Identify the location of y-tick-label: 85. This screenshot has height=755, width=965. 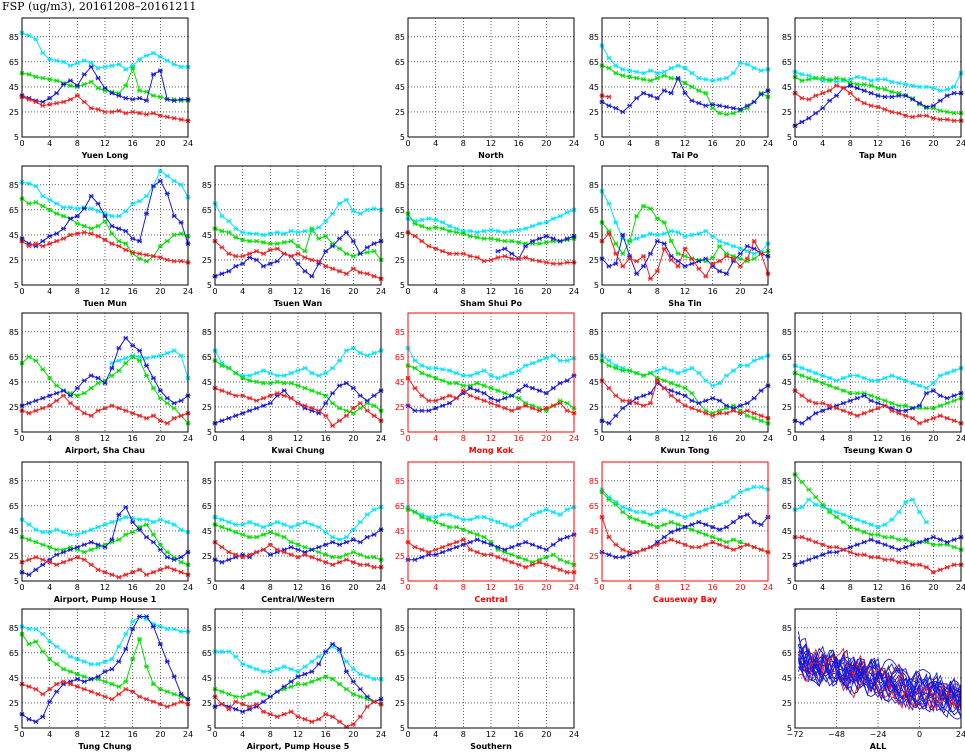
(787, 481).